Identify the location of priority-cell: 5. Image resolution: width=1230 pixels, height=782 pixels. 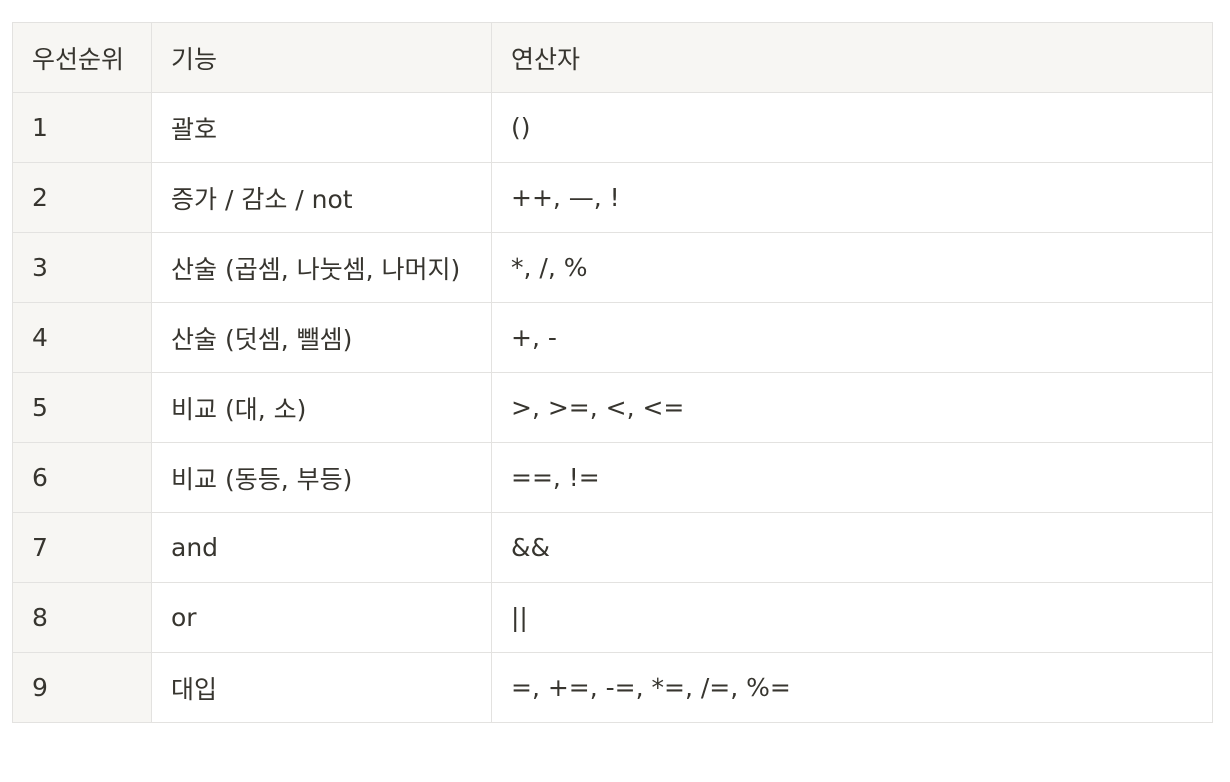
(82, 407).